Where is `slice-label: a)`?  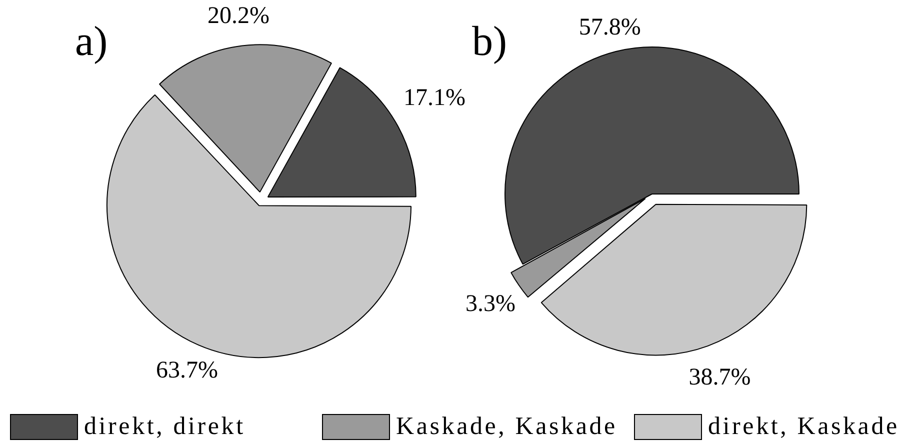
slice-label: a) is located at coordinates (91, 42).